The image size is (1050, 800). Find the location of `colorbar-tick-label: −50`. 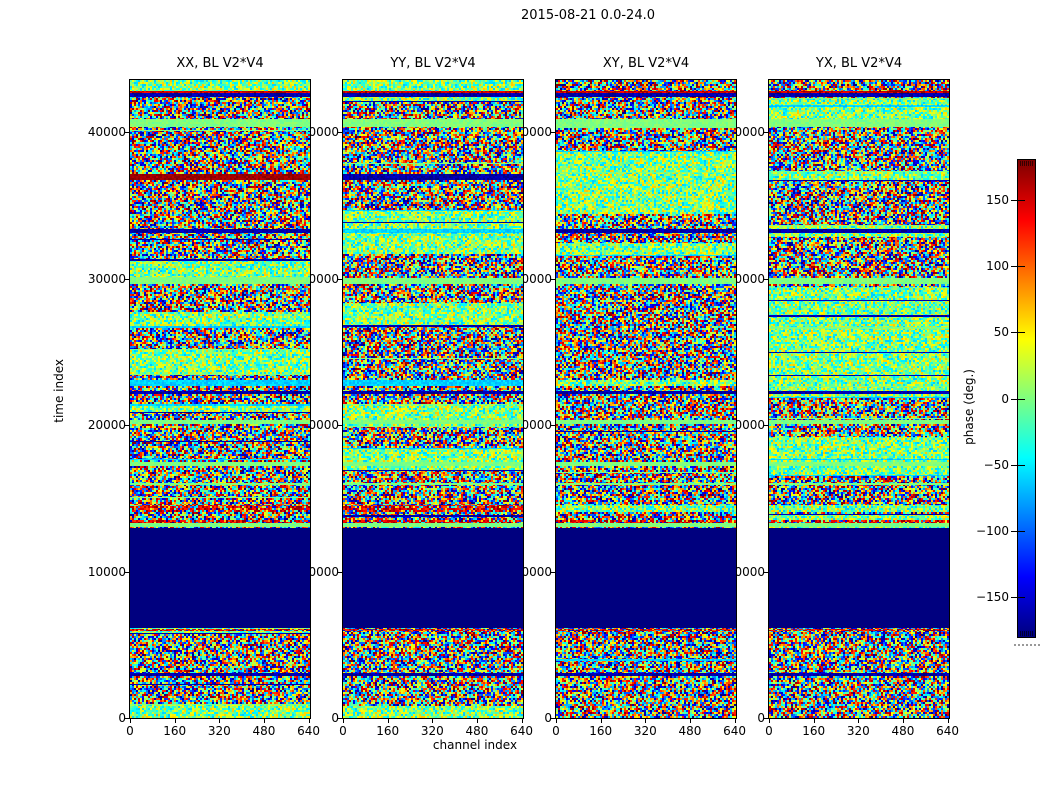

colorbar-tick-label: −50 is located at coordinates (996, 464).